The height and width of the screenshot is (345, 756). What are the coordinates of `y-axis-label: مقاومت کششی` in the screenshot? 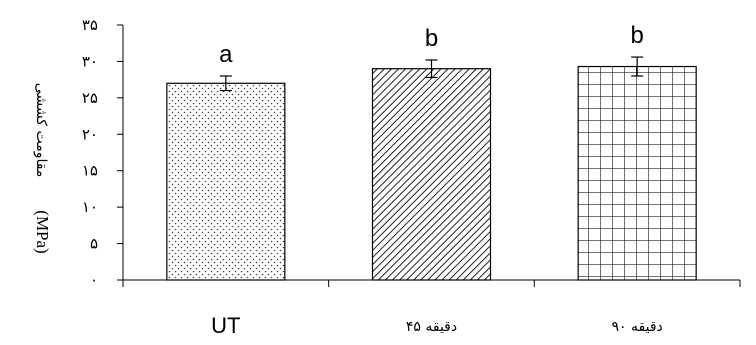 It's located at (41, 130).